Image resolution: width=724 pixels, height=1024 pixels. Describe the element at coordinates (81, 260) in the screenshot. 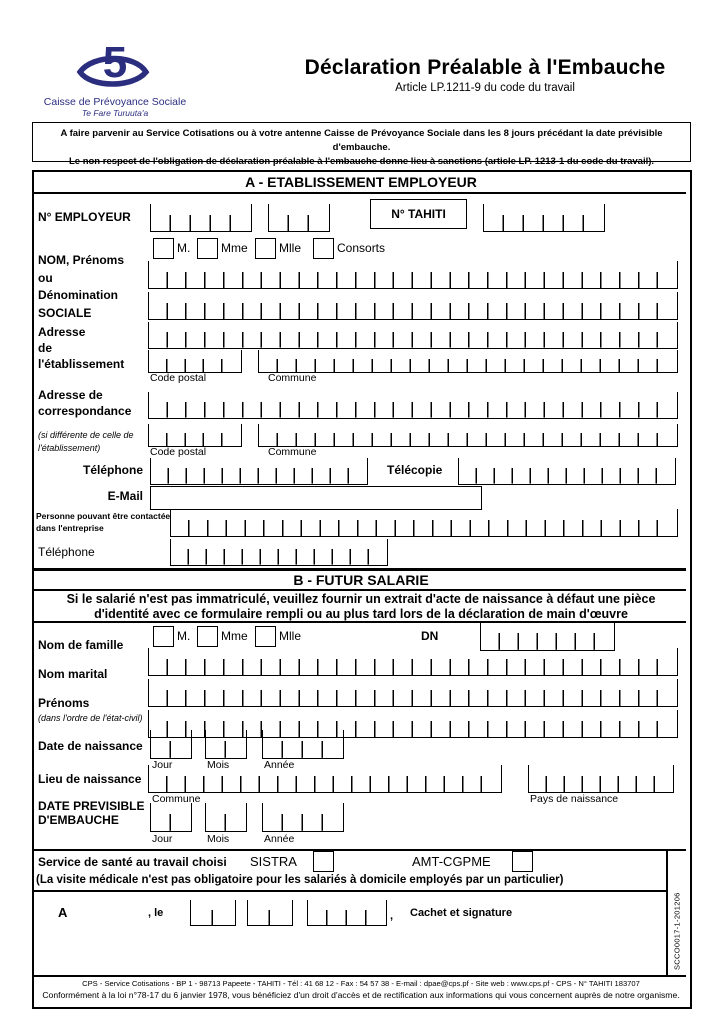

I see `company-name-label-1: NOM, Prénoms` at that location.